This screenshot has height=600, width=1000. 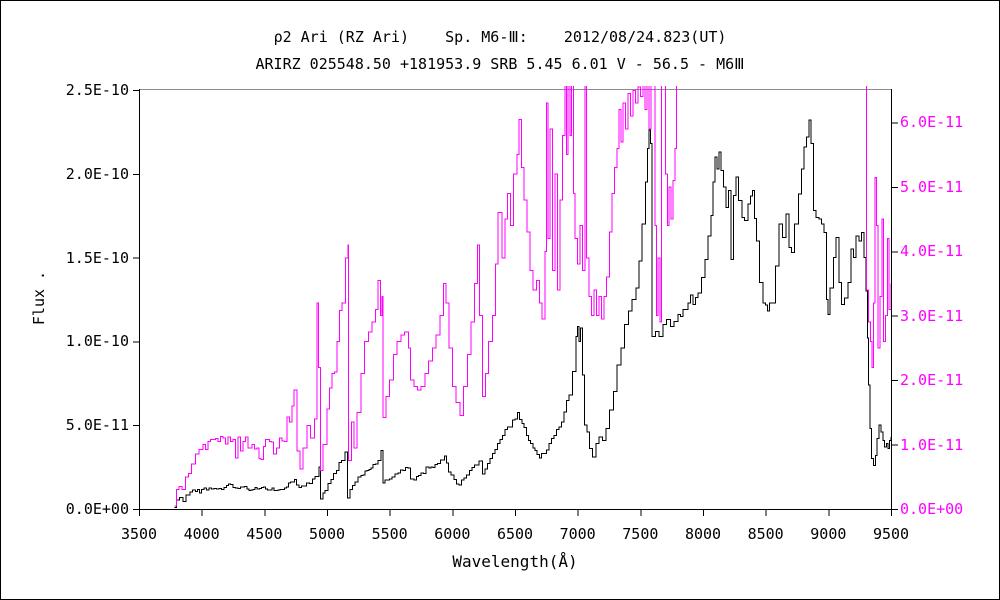 What do you see at coordinates (327, 534) in the screenshot?
I see `x-tick-label: 5000` at bounding box center [327, 534].